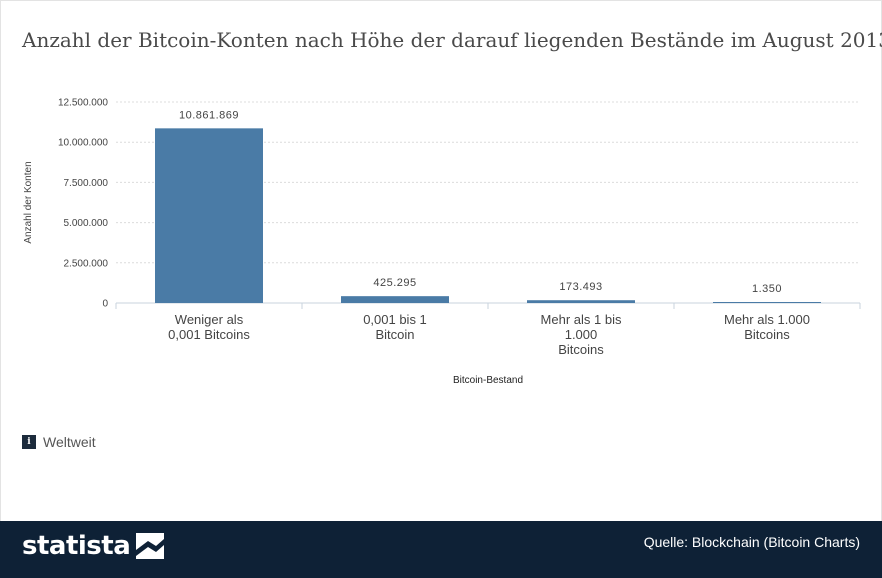 Image resolution: width=882 pixels, height=578 pixels. I want to click on info-icon: i, so click(29, 442).